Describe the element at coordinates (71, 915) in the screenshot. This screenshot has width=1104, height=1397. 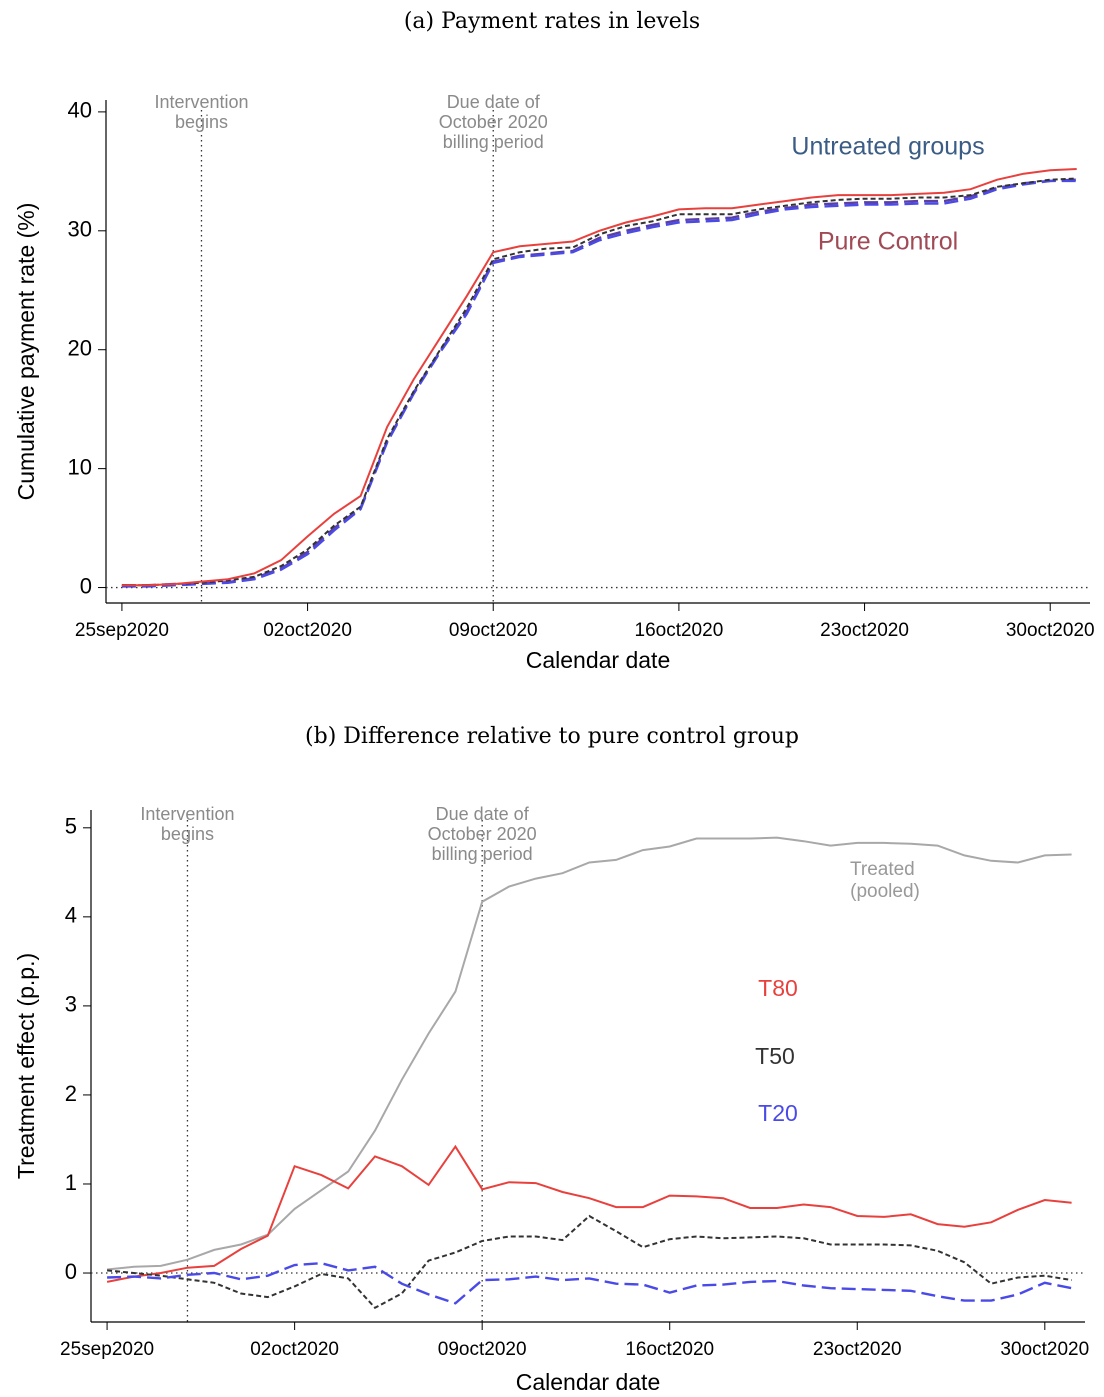
I see `y-tick-label: 4` at that location.